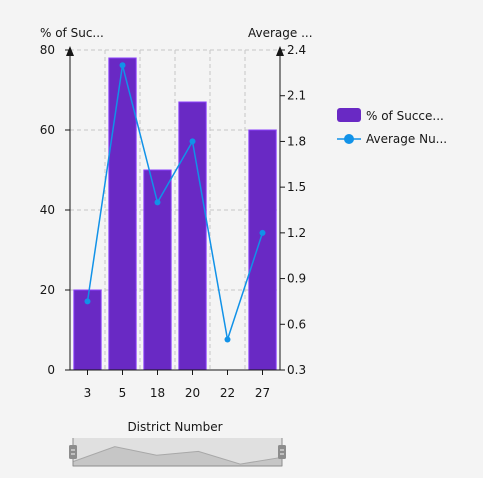  I want to click on right-tick-label: 2.4, so click(296, 50).